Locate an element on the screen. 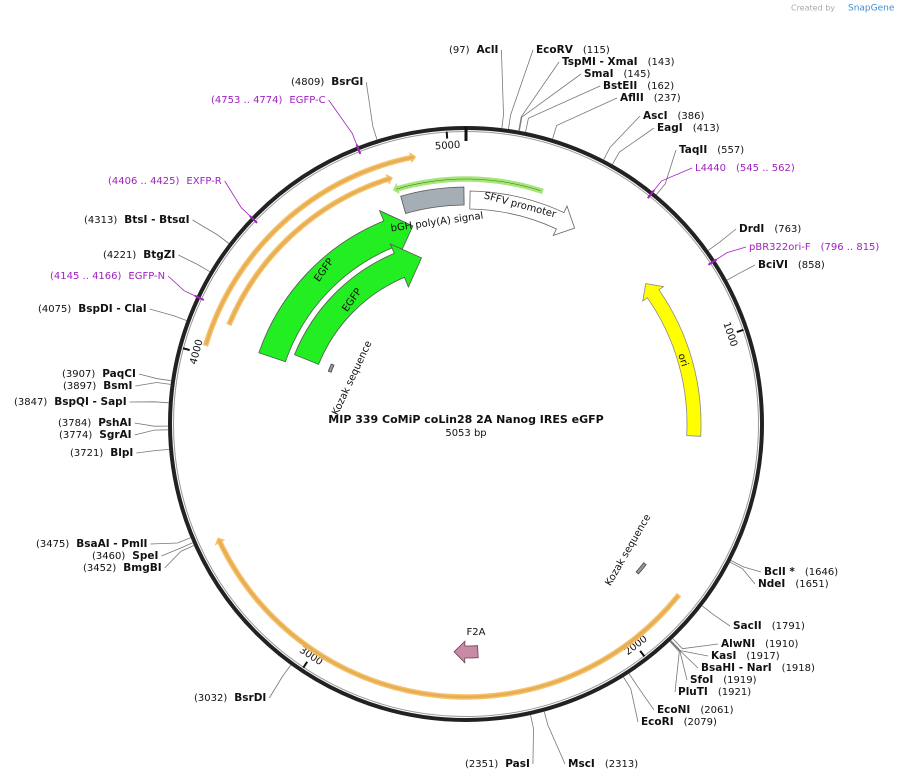 The height and width of the screenshot is (781, 897). label-name: SacII is located at coordinates (747, 626).